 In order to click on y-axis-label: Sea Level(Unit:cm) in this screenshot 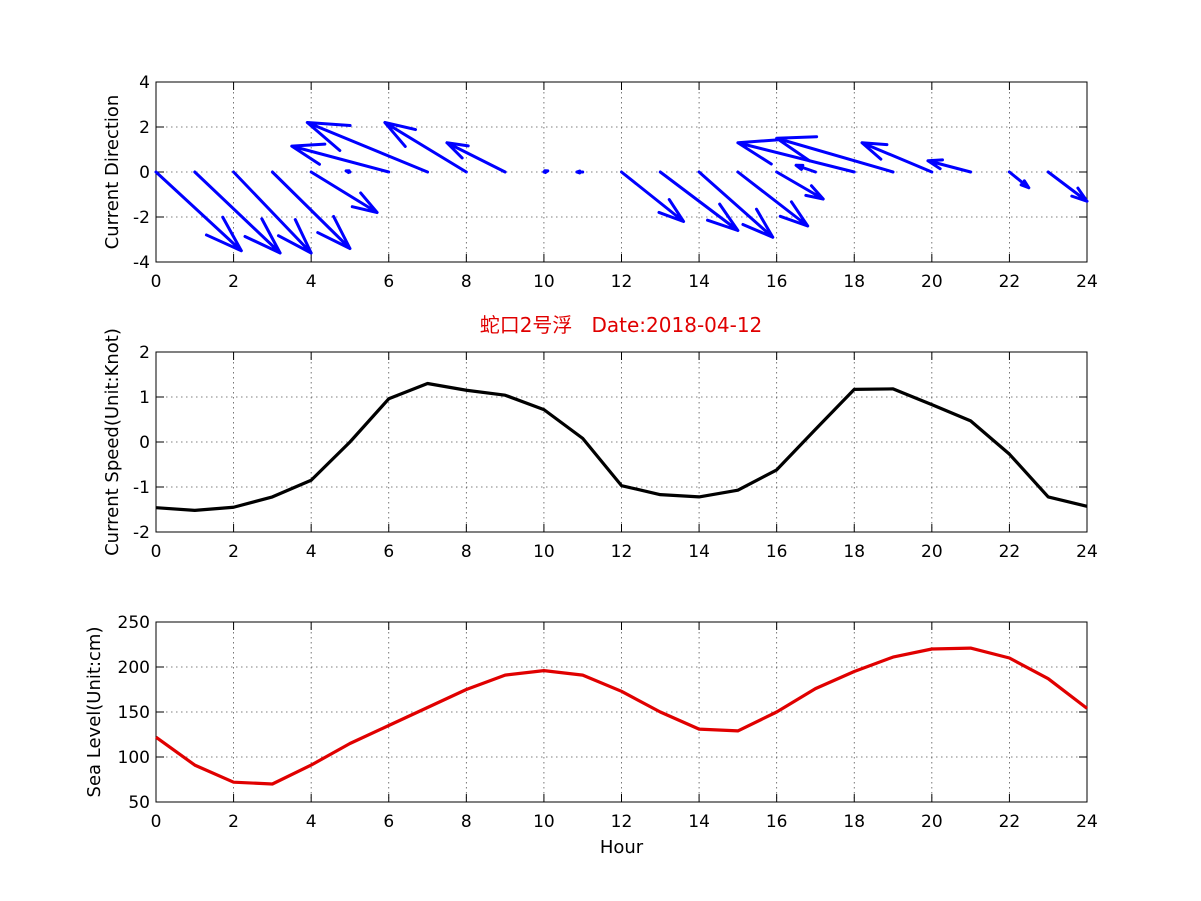, I will do `click(94, 712)`.